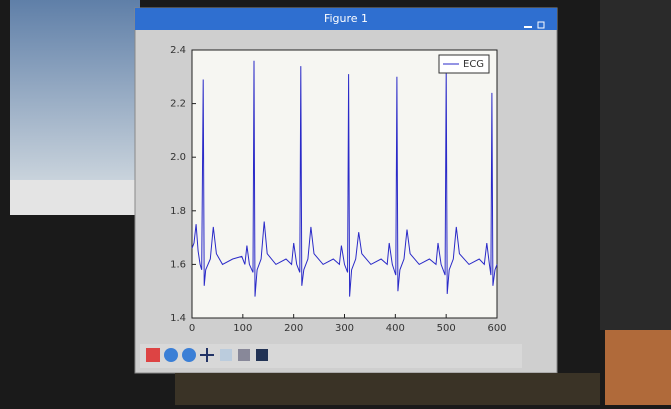 The width and height of the screenshot is (671, 409). I want to click on x-tick-label: 500, so click(446, 328).